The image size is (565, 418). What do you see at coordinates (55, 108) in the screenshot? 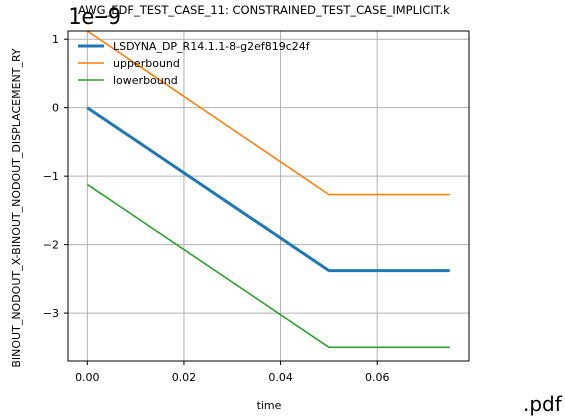
I see `y-tick-label: 0` at bounding box center [55, 108].